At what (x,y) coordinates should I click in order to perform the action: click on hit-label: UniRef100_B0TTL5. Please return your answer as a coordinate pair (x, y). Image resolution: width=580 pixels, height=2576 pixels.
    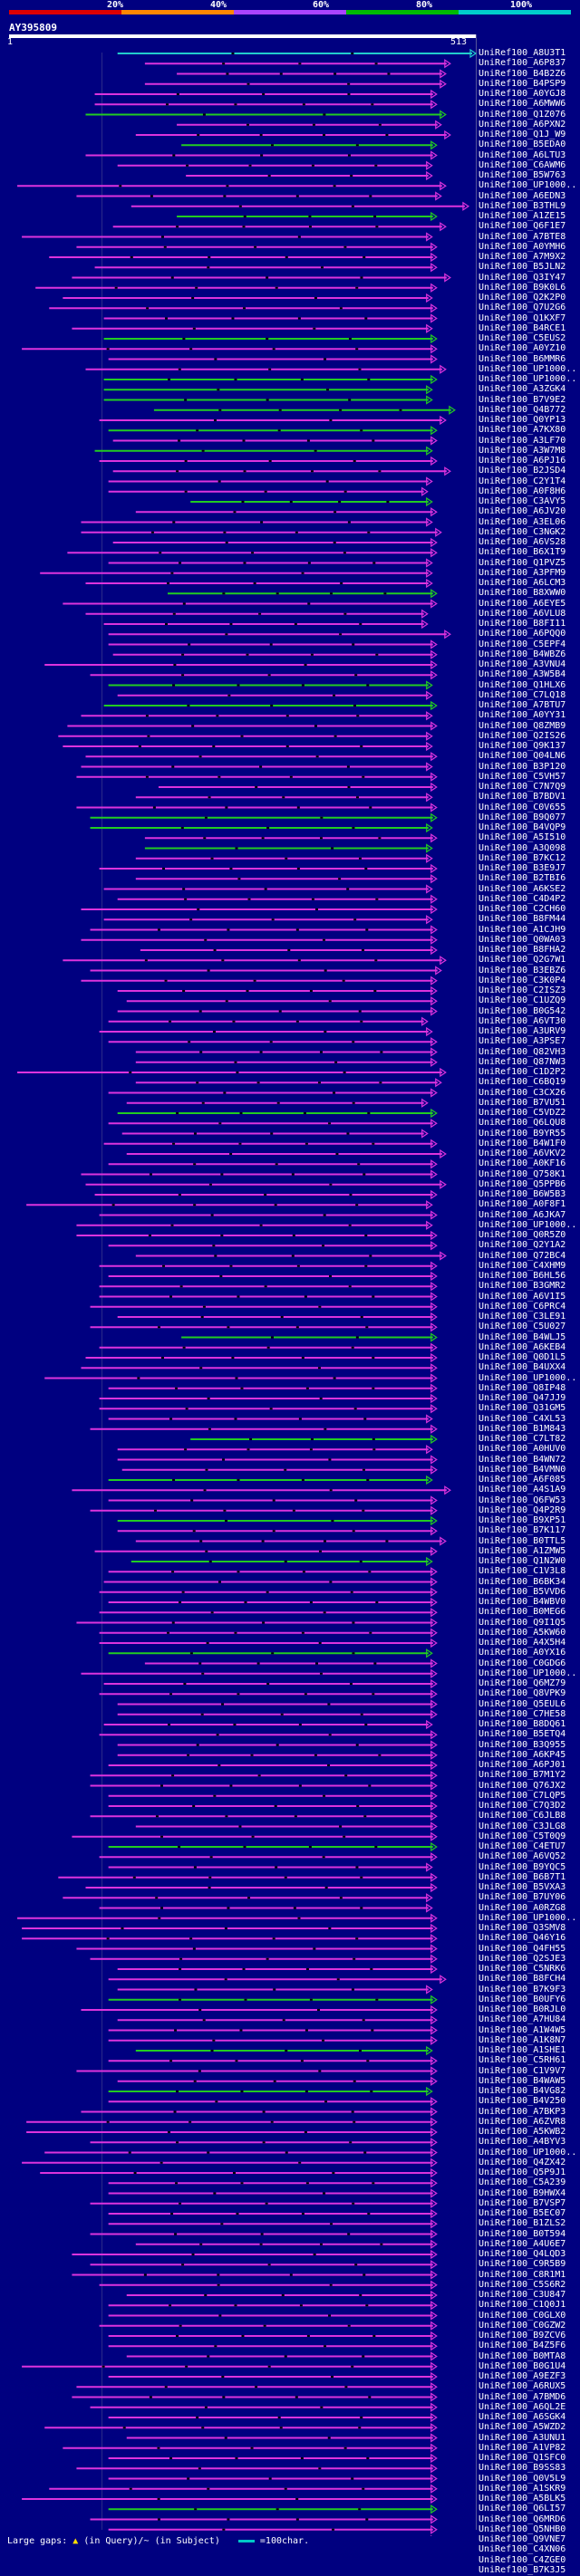
    Looking at the image, I should click on (522, 1540).